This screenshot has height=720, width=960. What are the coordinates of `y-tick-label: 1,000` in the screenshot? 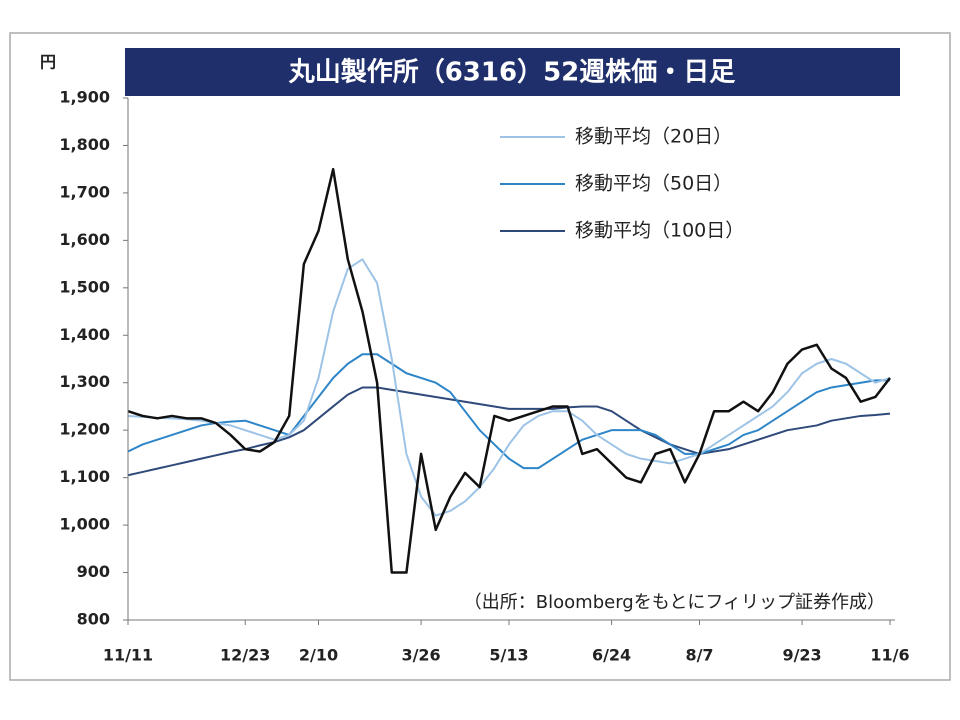 It's located at (84, 524).